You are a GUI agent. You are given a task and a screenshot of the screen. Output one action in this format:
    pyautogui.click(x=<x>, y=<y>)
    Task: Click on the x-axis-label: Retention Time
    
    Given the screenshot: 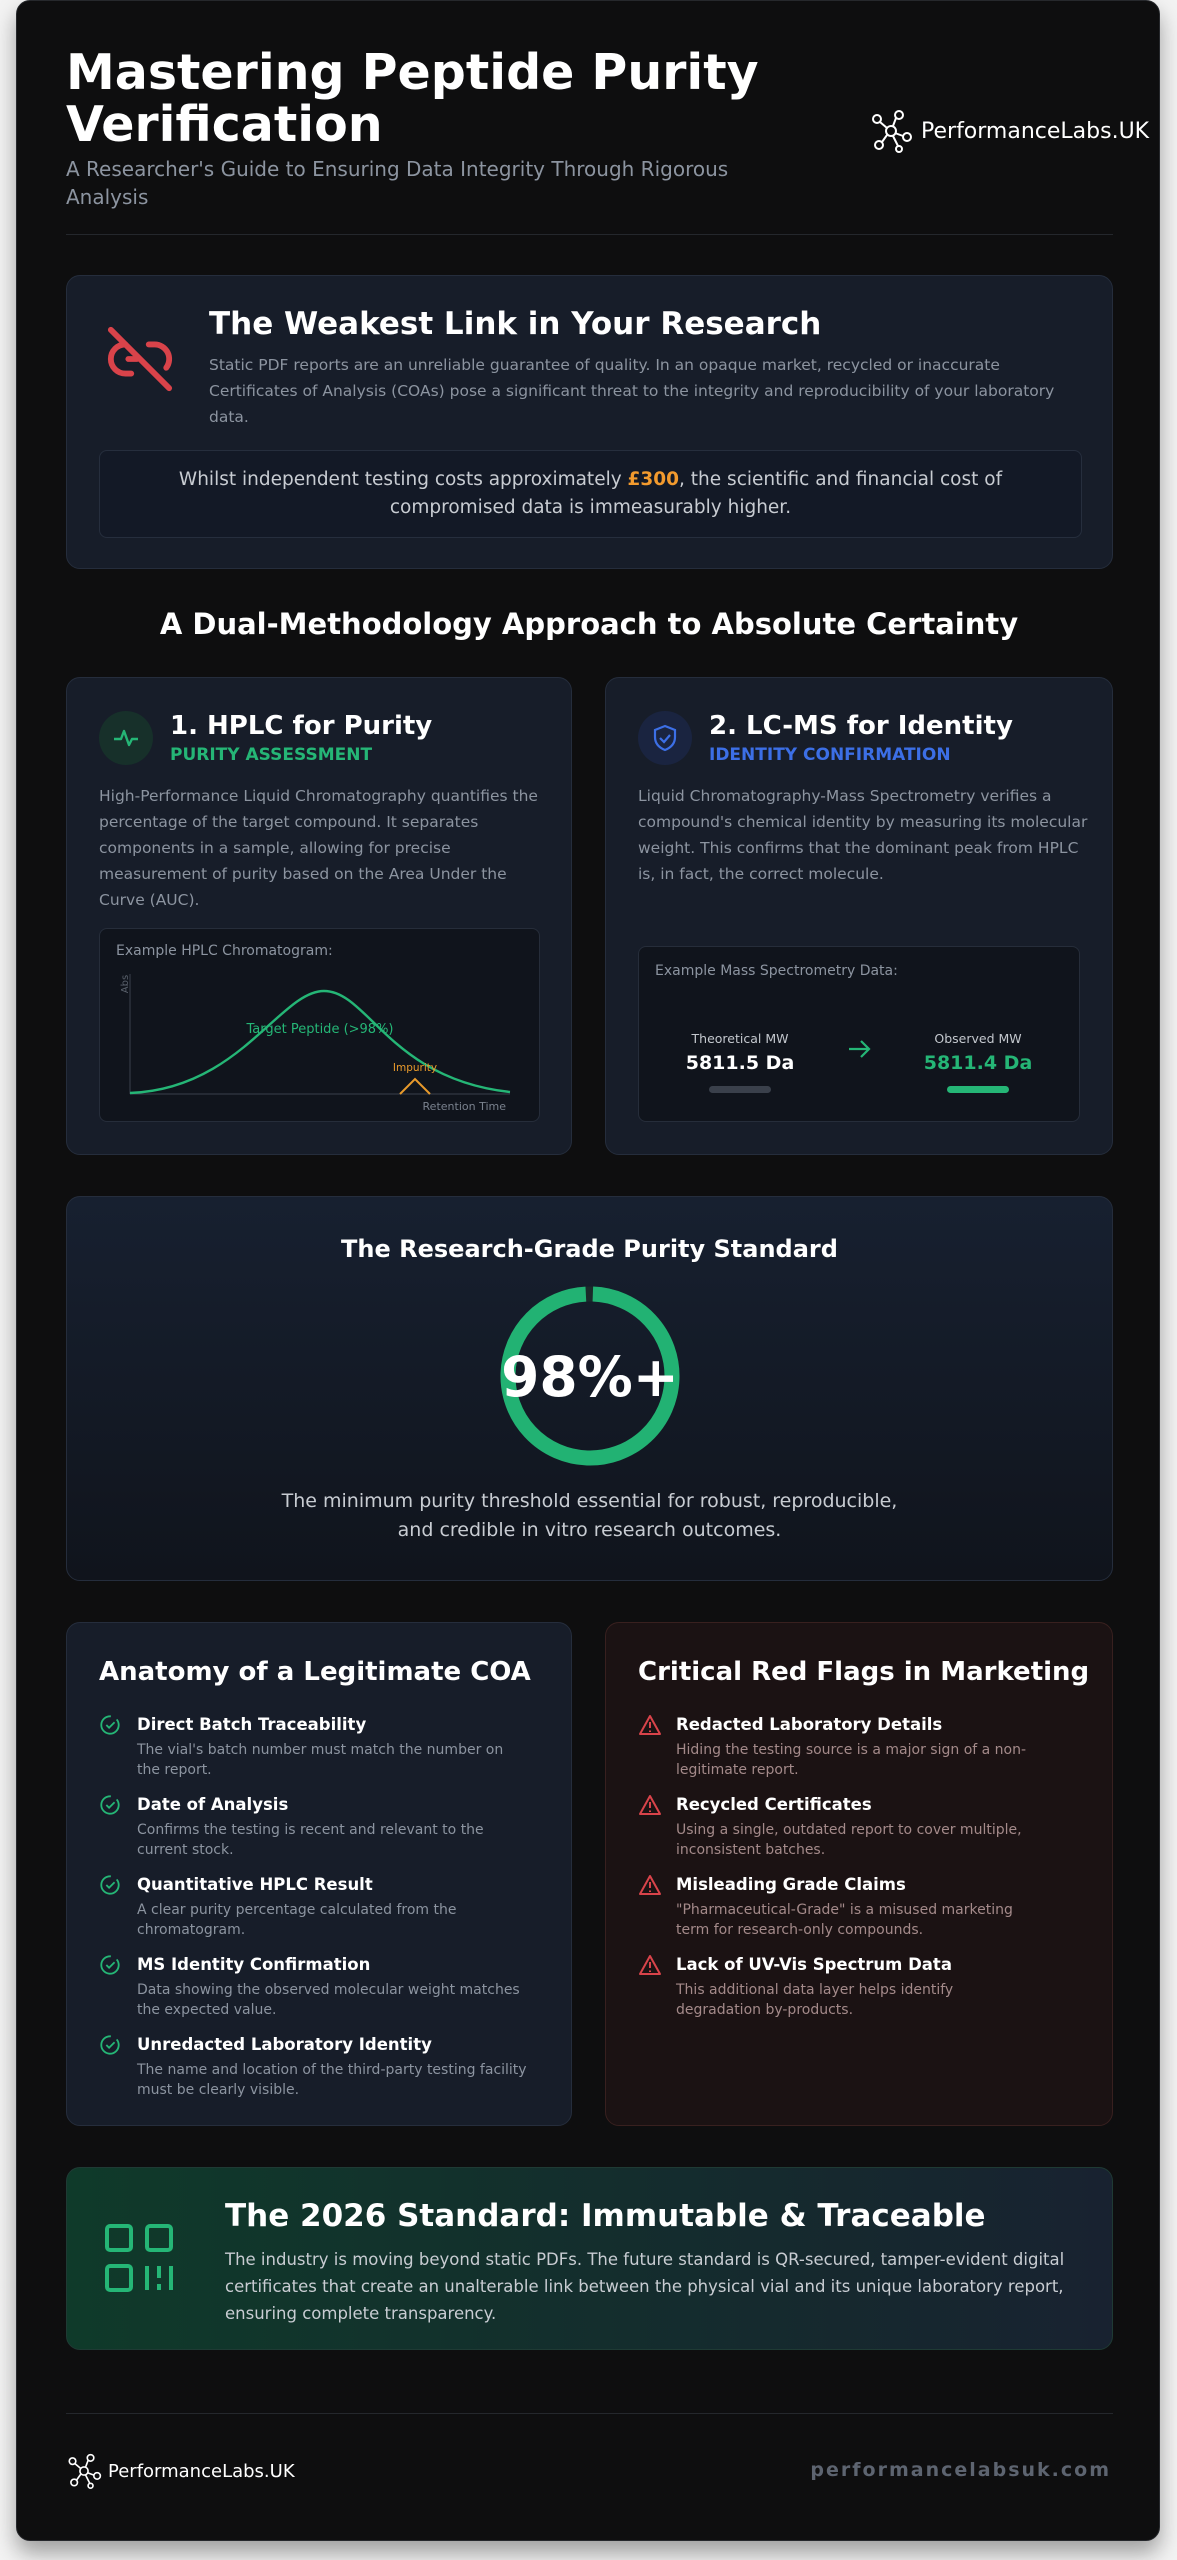 What is the action you would take?
    pyautogui.click(x=465, y=1106)
    